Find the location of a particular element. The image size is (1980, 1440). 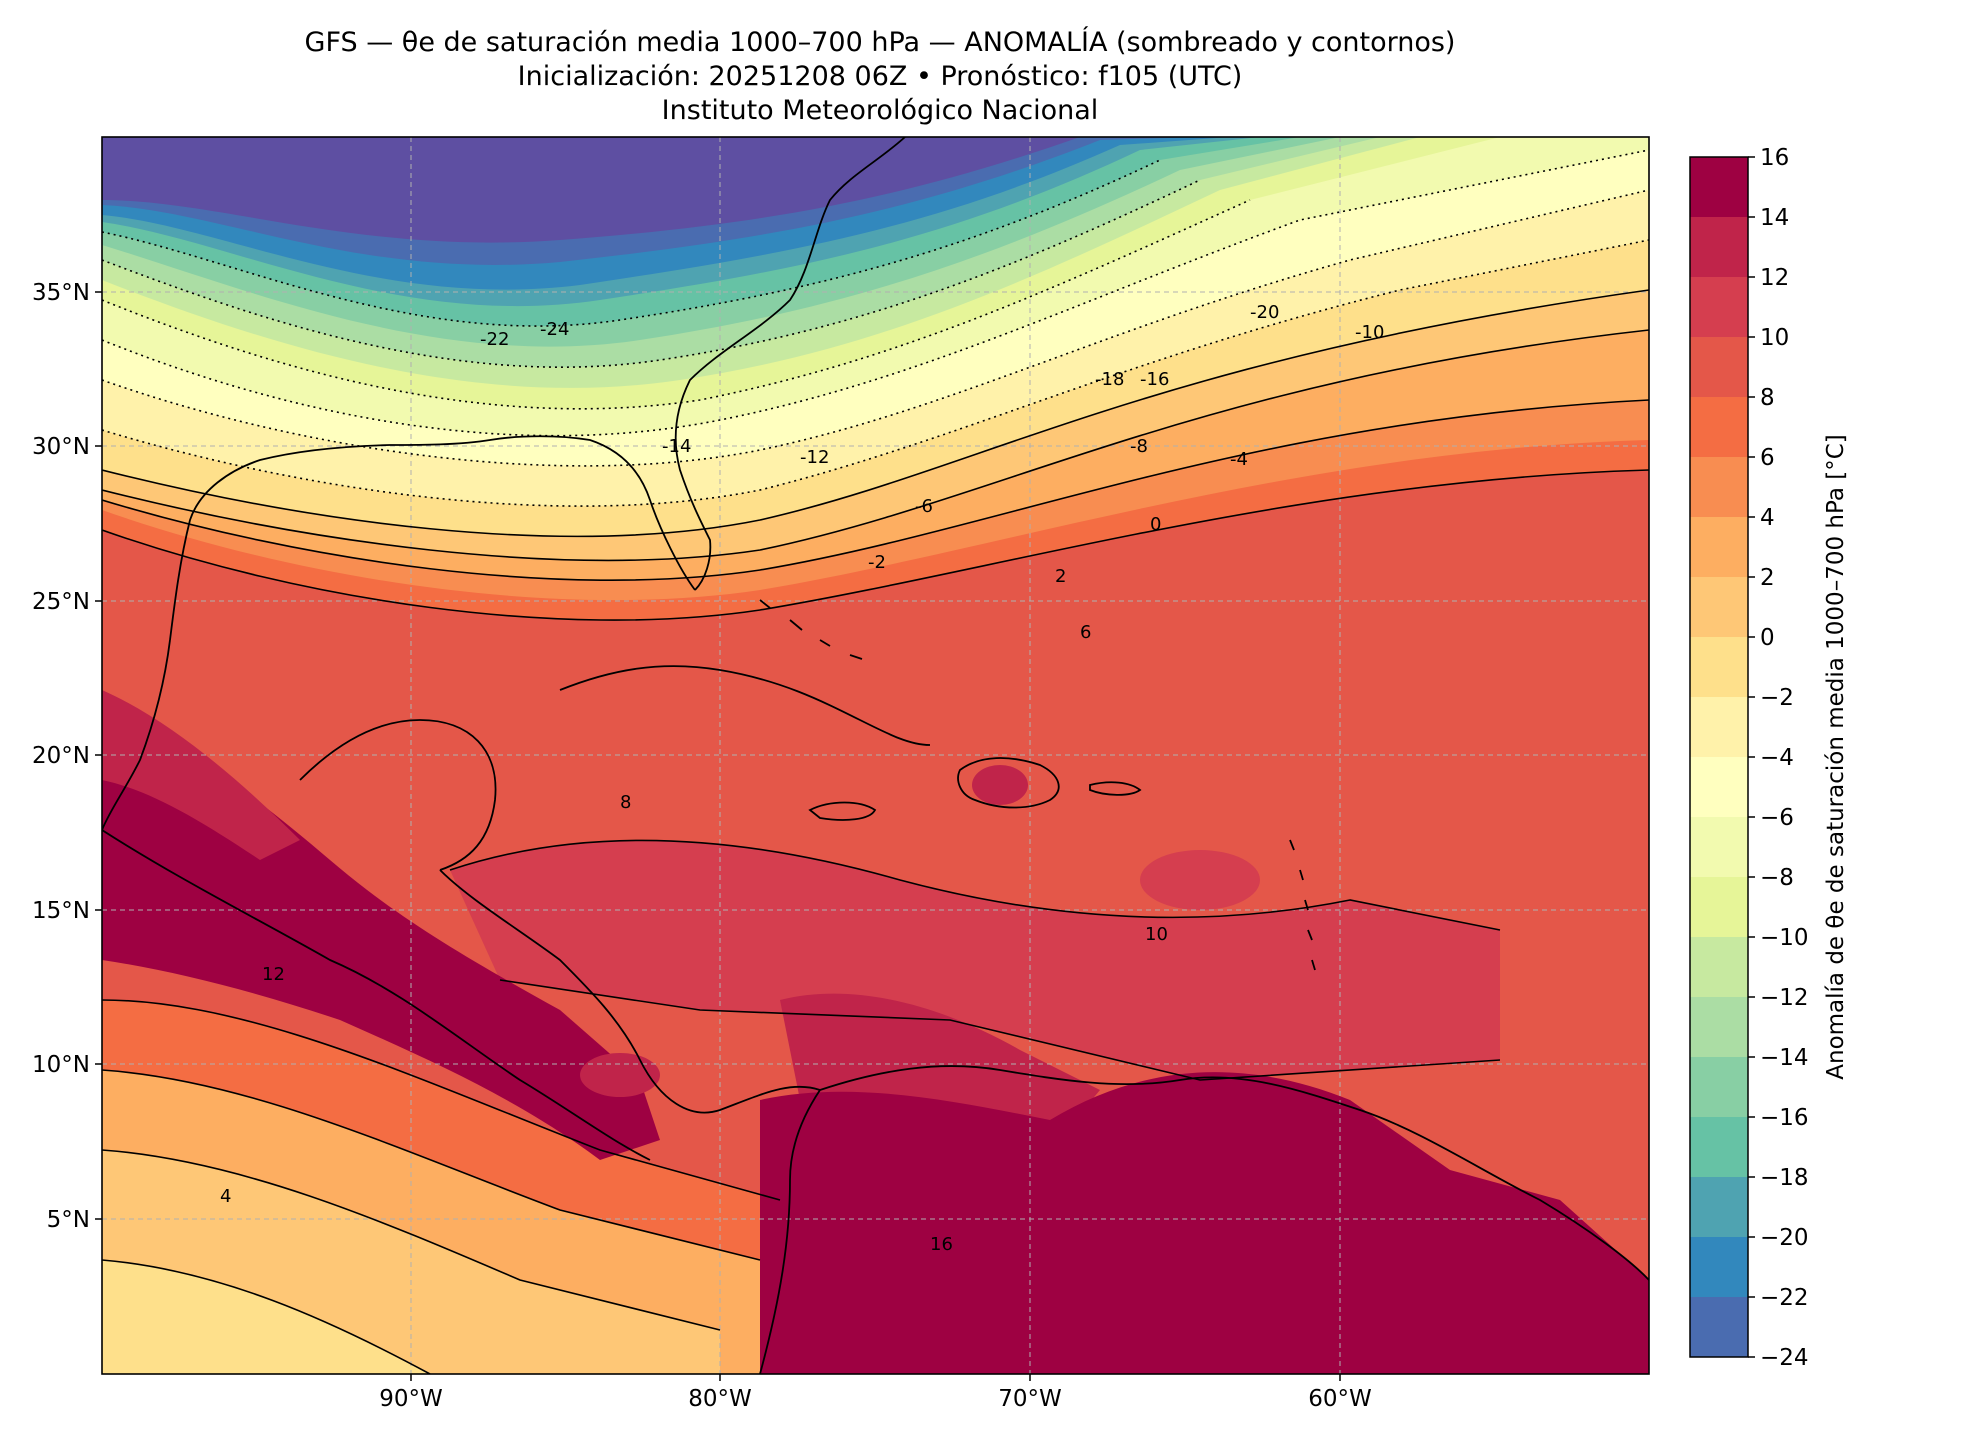

coast-jamaica is located at coordinates (842, 811).